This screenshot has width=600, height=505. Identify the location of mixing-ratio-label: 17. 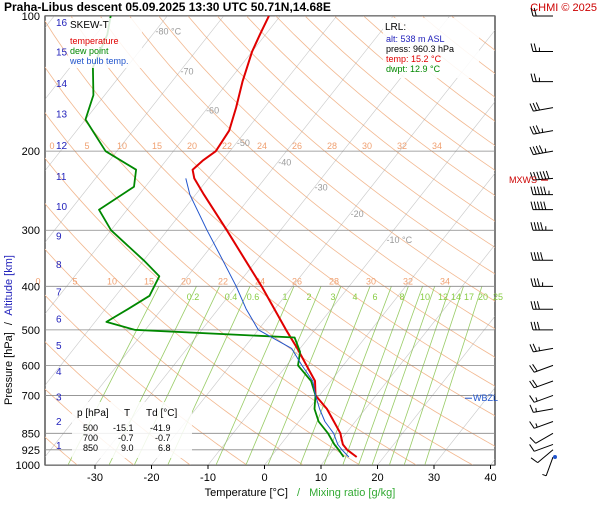
(469, 297).